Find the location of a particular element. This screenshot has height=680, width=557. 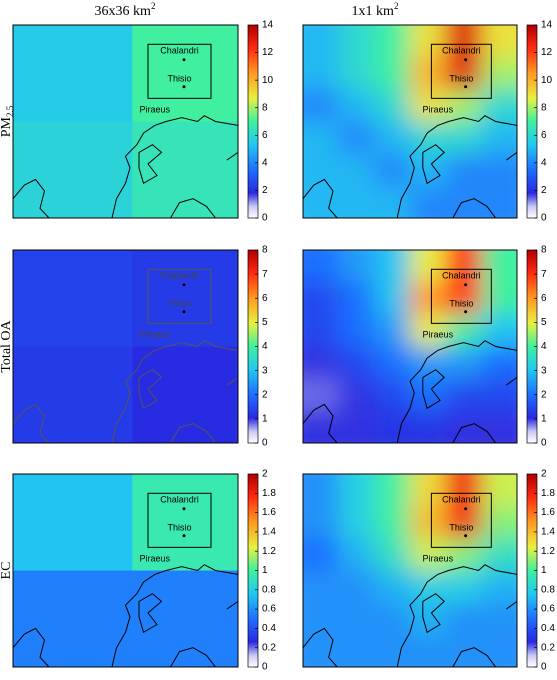

column-title: 1x1 km2 is located at coordinates (375, 10).